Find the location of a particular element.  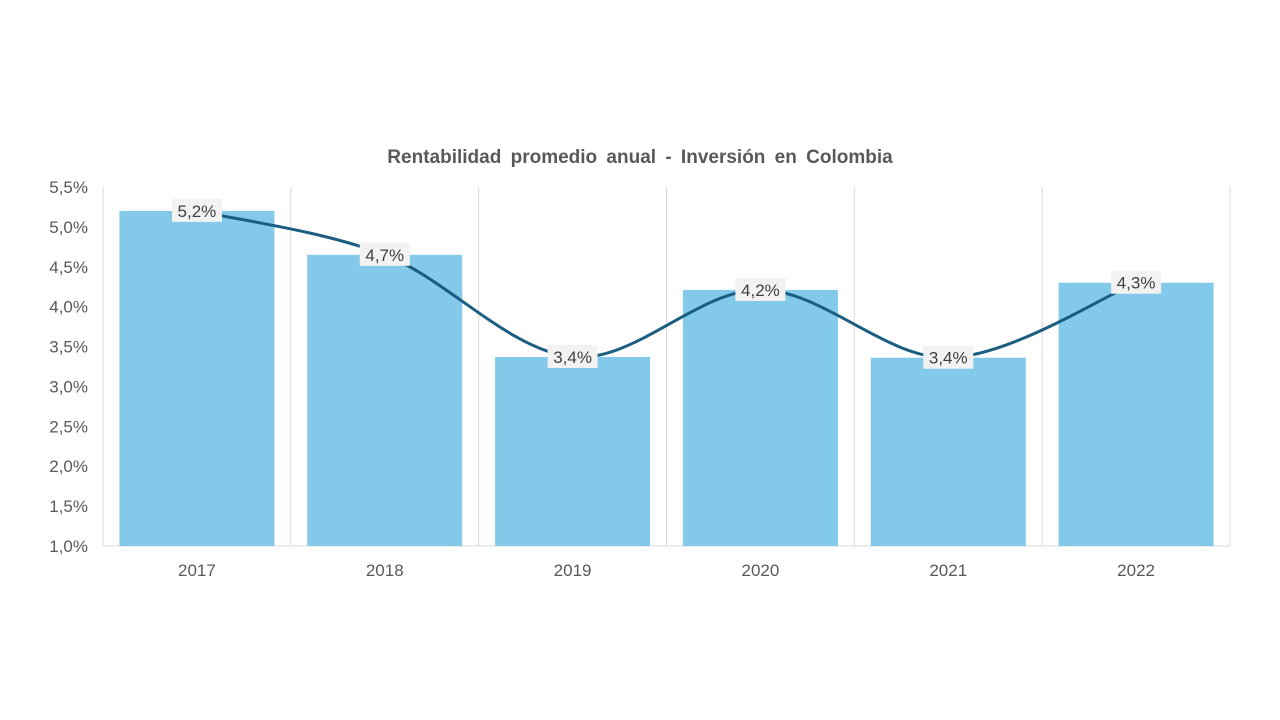

y-tick-label: 1,5% is located at coordinates (68, 506).